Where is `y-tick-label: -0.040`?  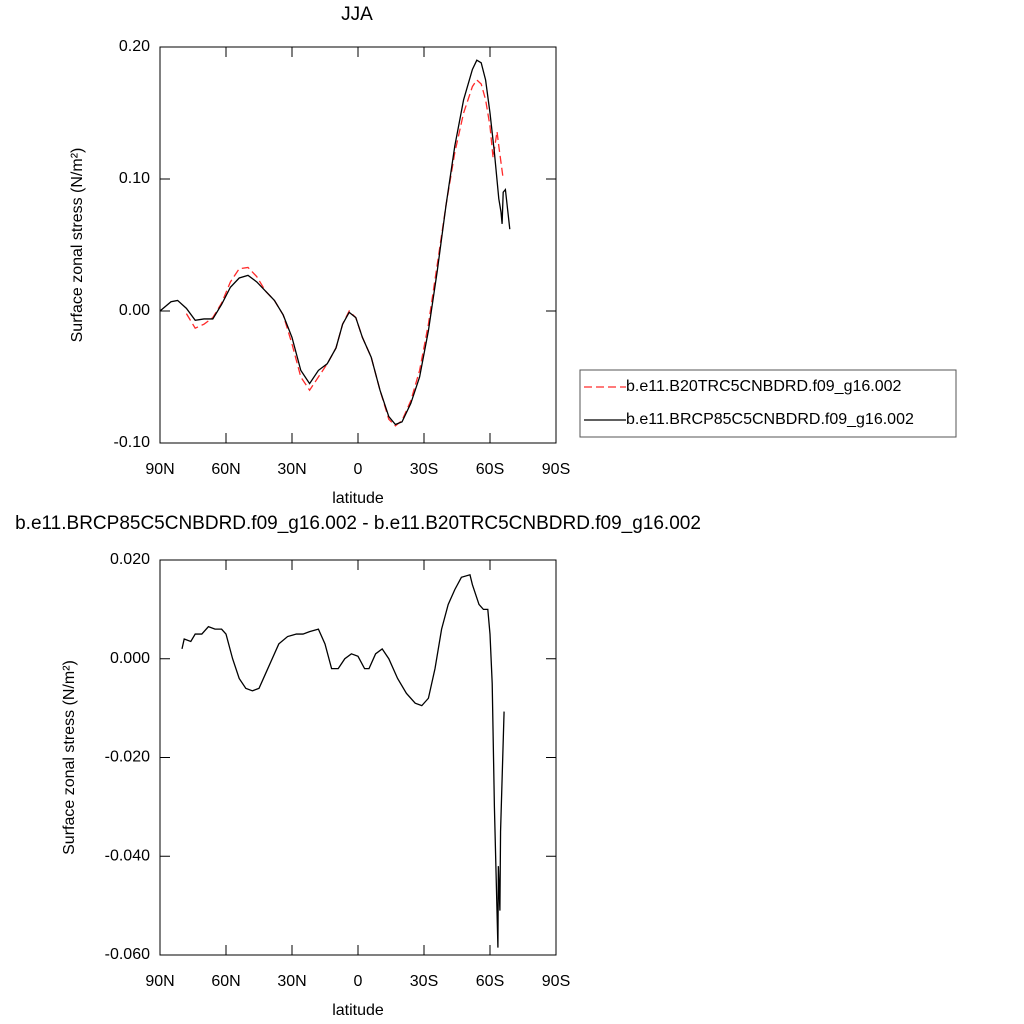 y-tick-label: -0.040 is located at coordinates (127, 855).